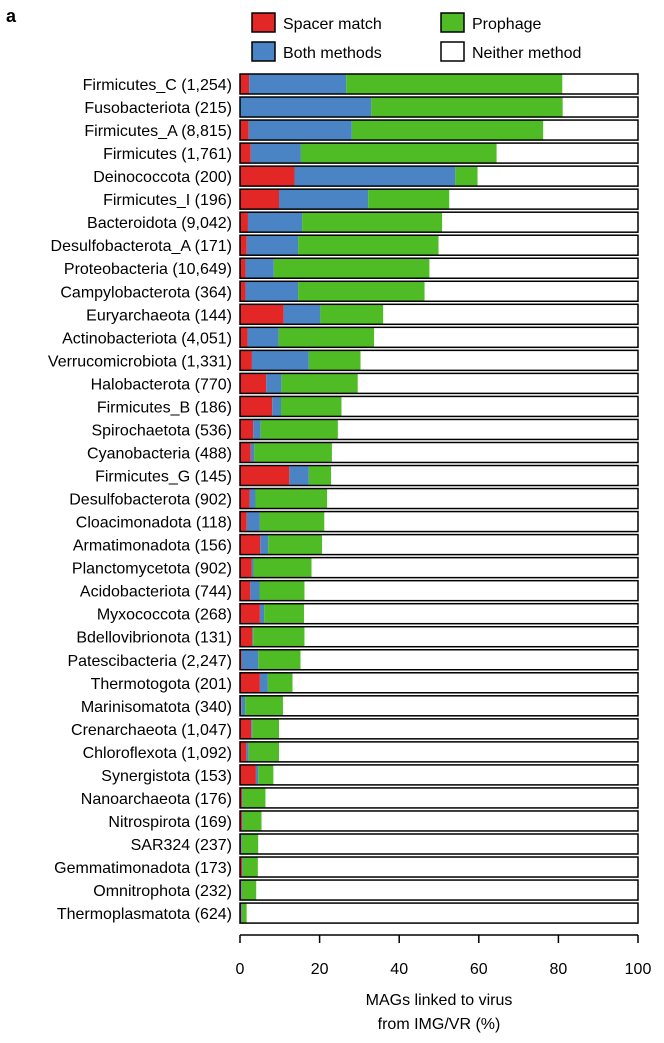  Describe the element at coordinates (159, 453) in the screenshot. I see `category-label: Cyanobacteria (488)` at that location.